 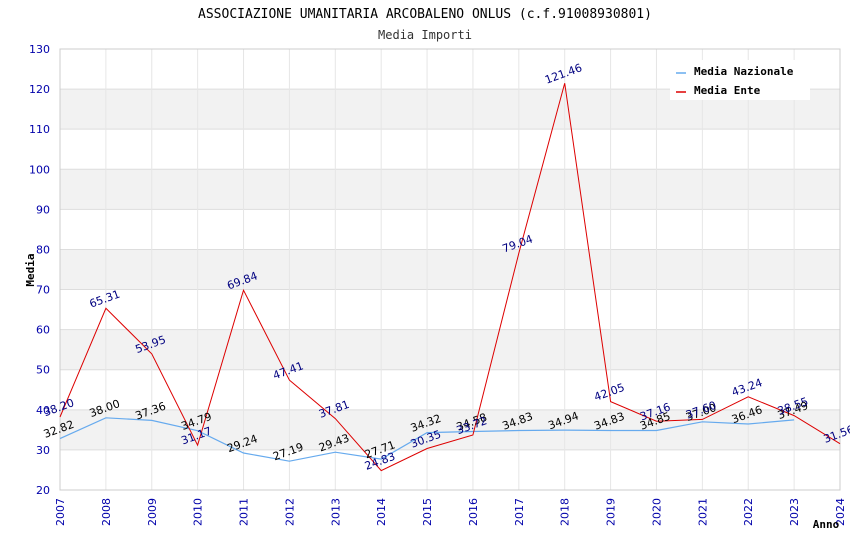 What do you see at coordinates (39, 169) in the screenshot?
I see `y-tick-label: 100` at bounding box center [39, 169].